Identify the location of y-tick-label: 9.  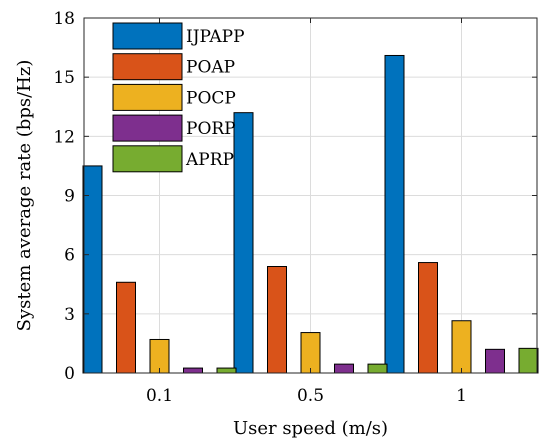
(69, 197).